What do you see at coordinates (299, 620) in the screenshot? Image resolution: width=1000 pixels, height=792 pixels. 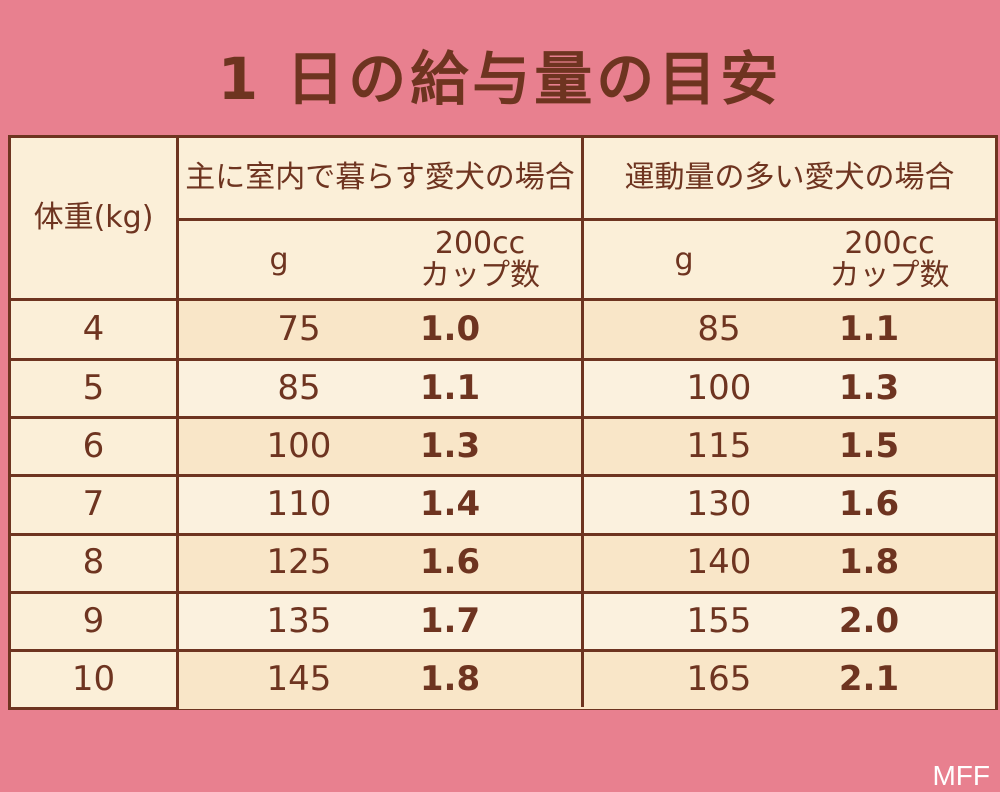 I see `indoor-gram-cell: 135` at bounding box center [299, 620].